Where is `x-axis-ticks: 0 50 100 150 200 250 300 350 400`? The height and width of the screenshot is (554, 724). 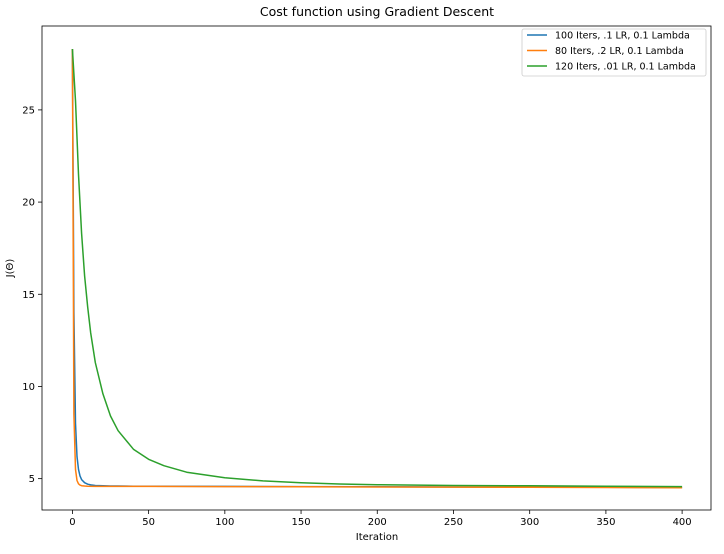 x-axis-ticks: 0 50 100 150 200 250 300 350 400 is located at coordinates (380, 519).